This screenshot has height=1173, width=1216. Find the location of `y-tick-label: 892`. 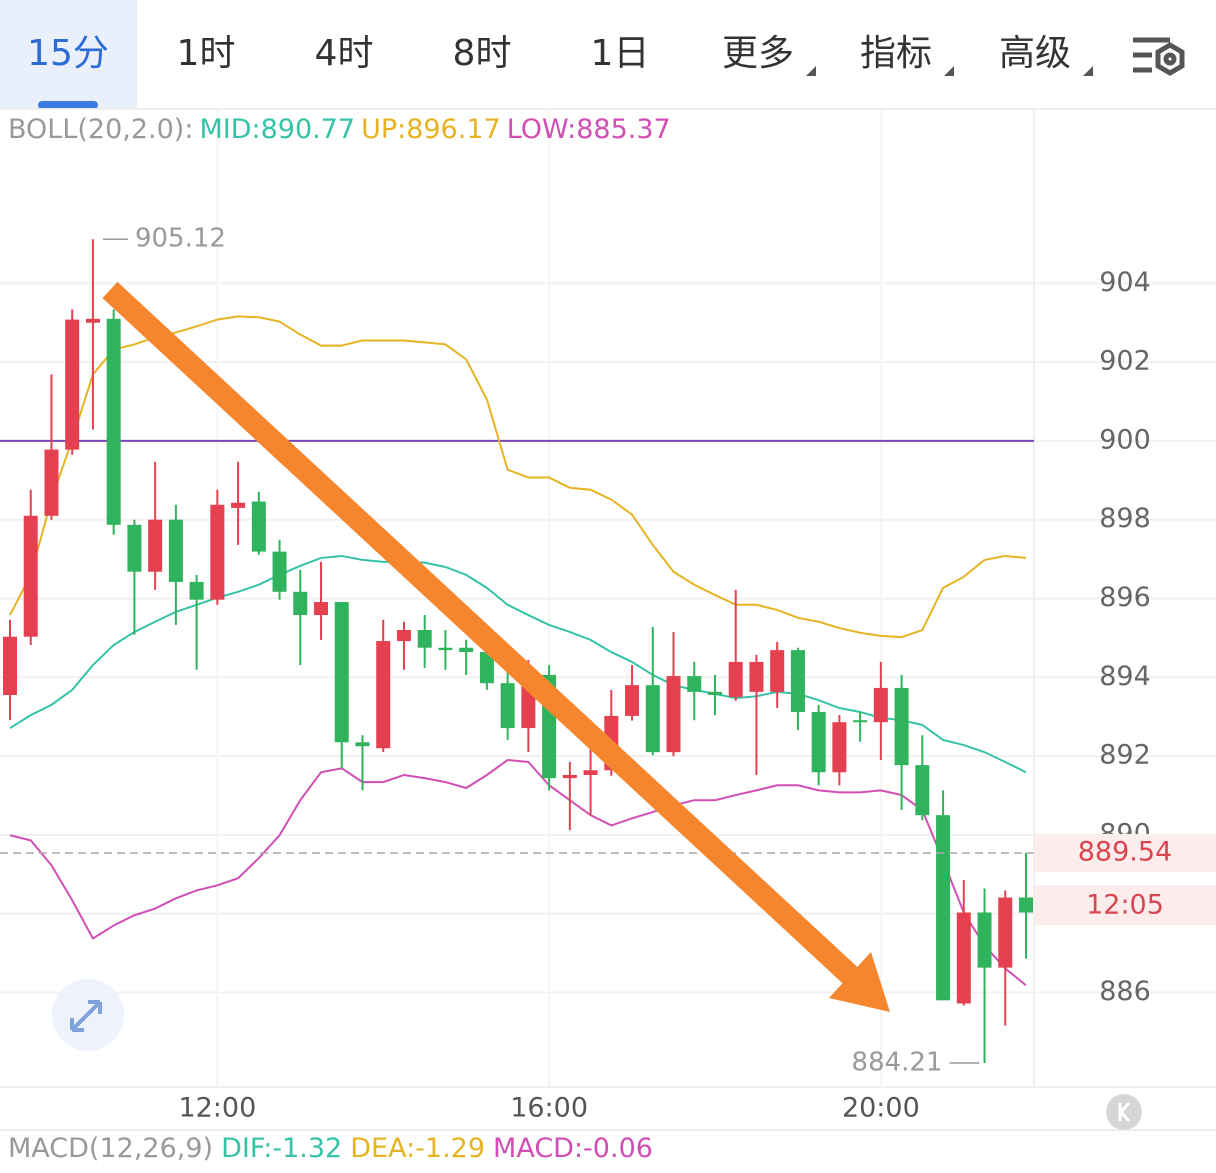

y-tick-label: 892 is located at coordinates (1125, 755).